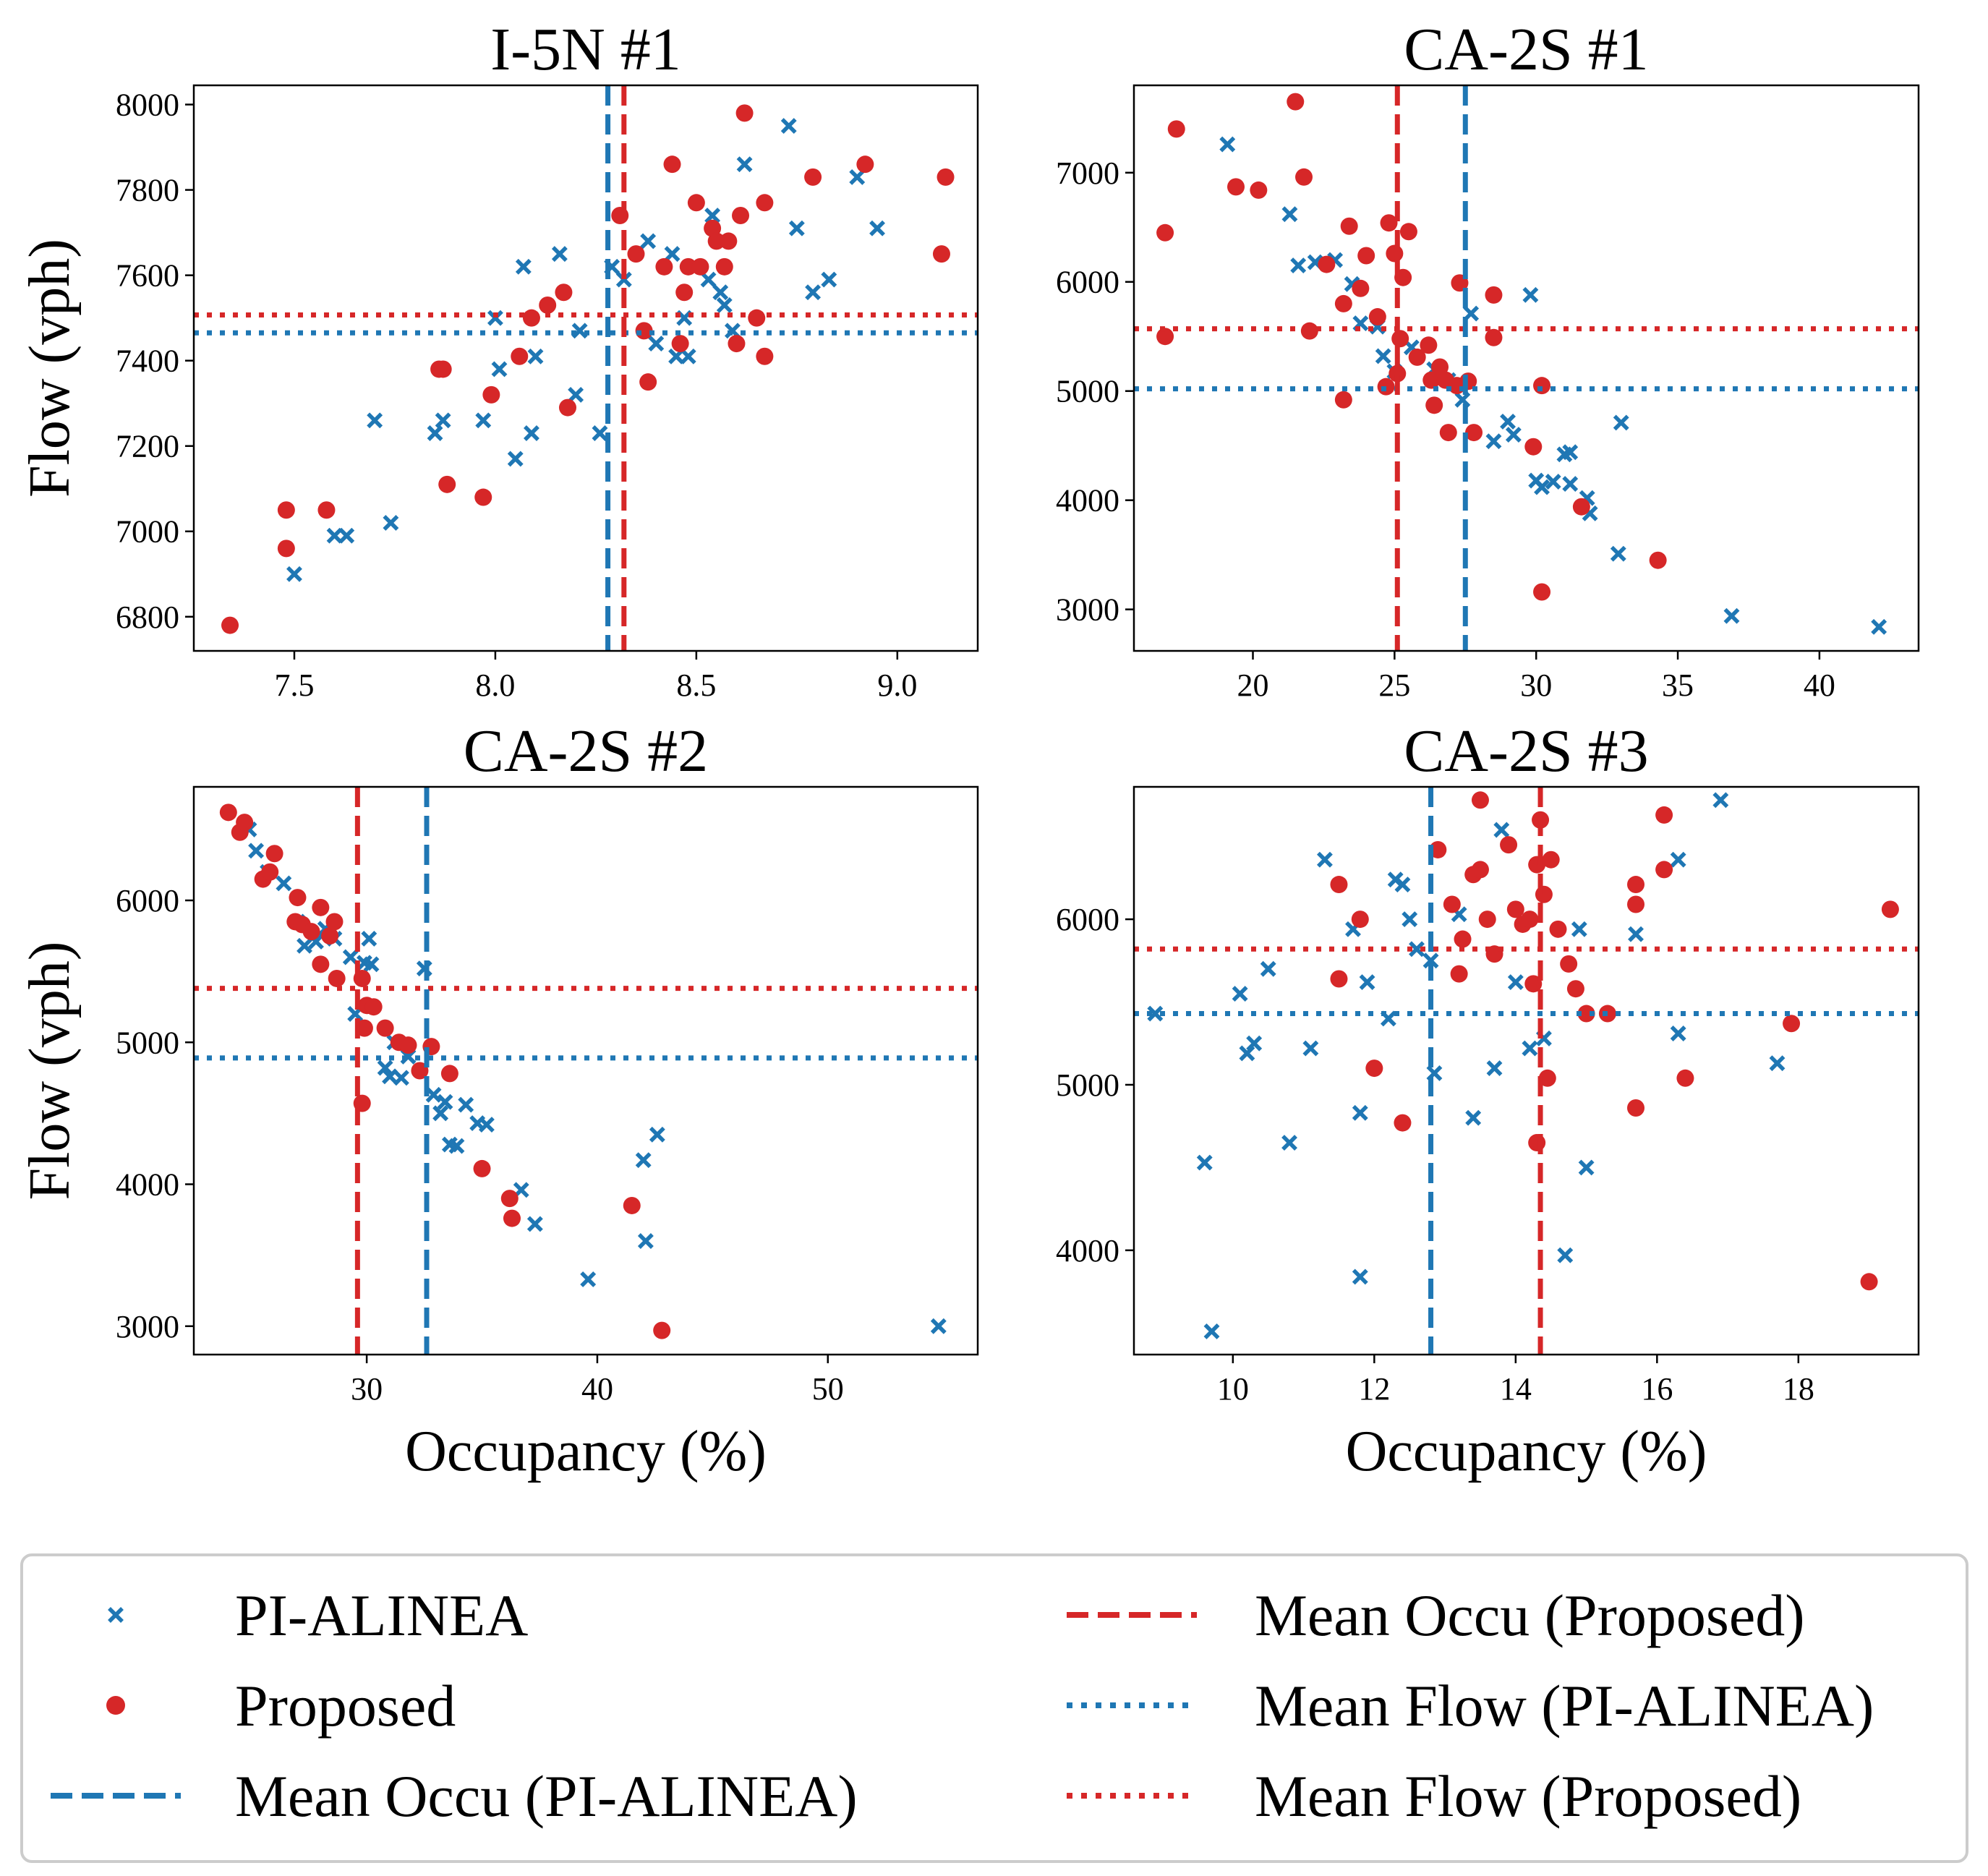 The image size is (1988, 1876). Describe the element at coordinates (1087, 1085) in the screenshot. I see `y-tick-label: 5000` at that location.